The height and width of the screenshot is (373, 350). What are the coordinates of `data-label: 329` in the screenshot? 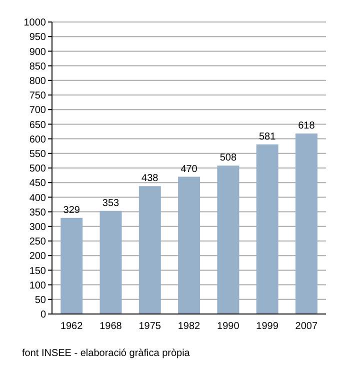 It's located at (71, 210).